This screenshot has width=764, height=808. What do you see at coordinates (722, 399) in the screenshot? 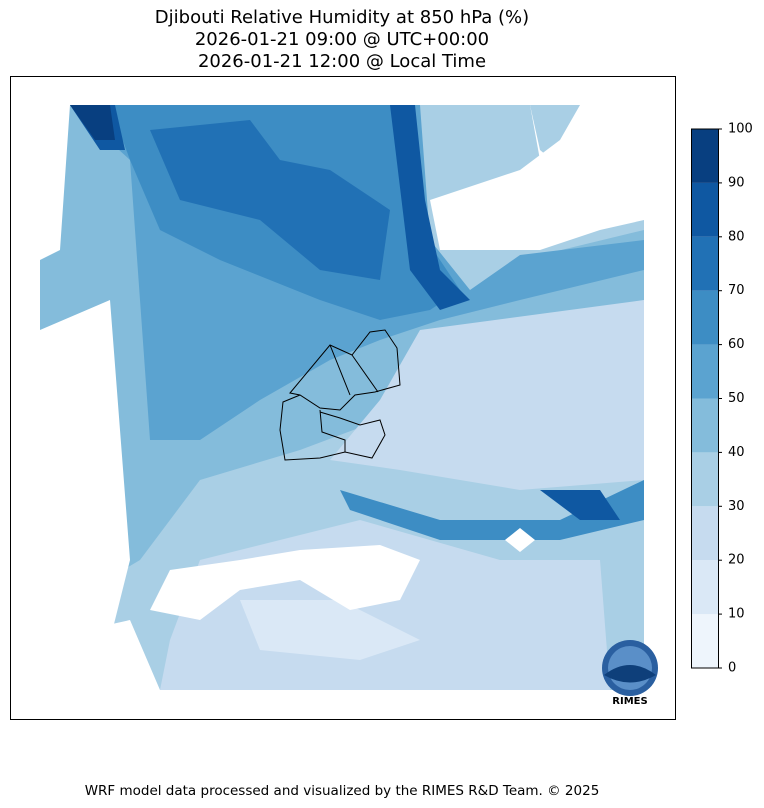
I see `colorbar: 0 10 20 30 40 50 60 70 80 90 100` at bounding box center [722, 399].